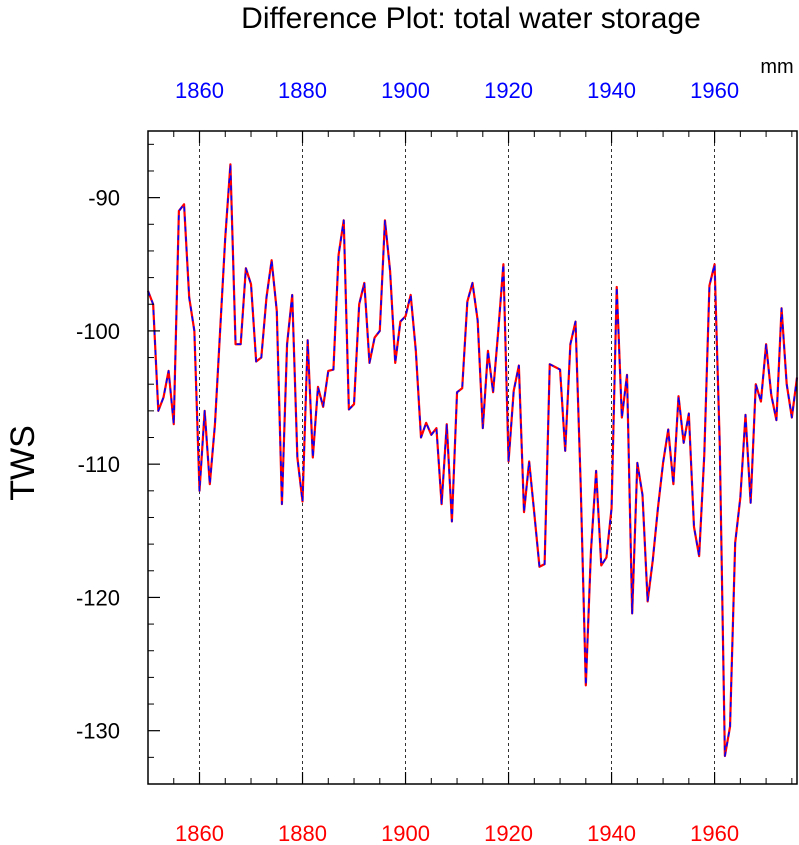 The height and width of the screenshot is (845, 799). I want to click on y-tick-label: -110, so click(99, 464).